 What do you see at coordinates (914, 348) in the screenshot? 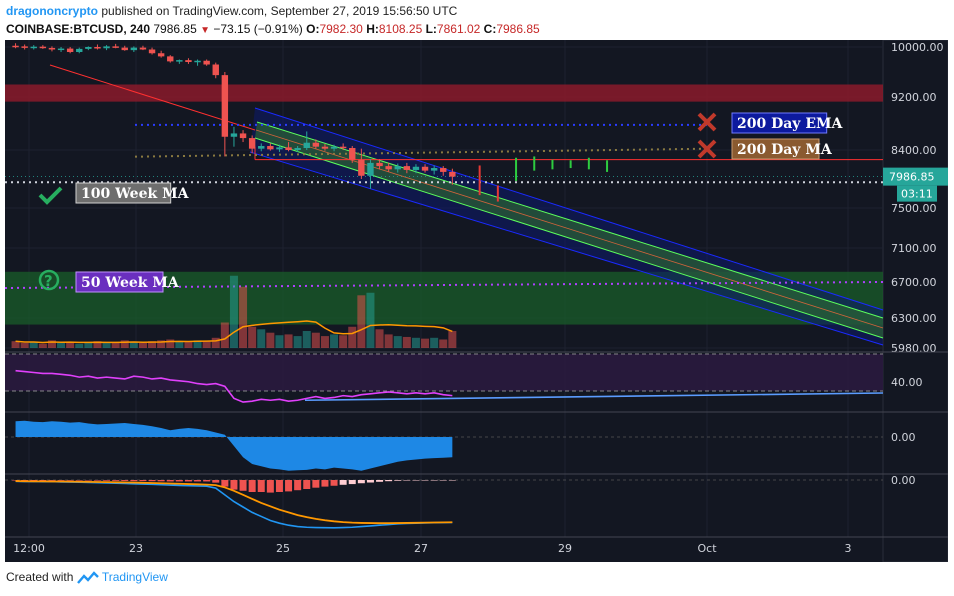
I see `price-tick-label: 5980.00` at bounding box center [914, 348].